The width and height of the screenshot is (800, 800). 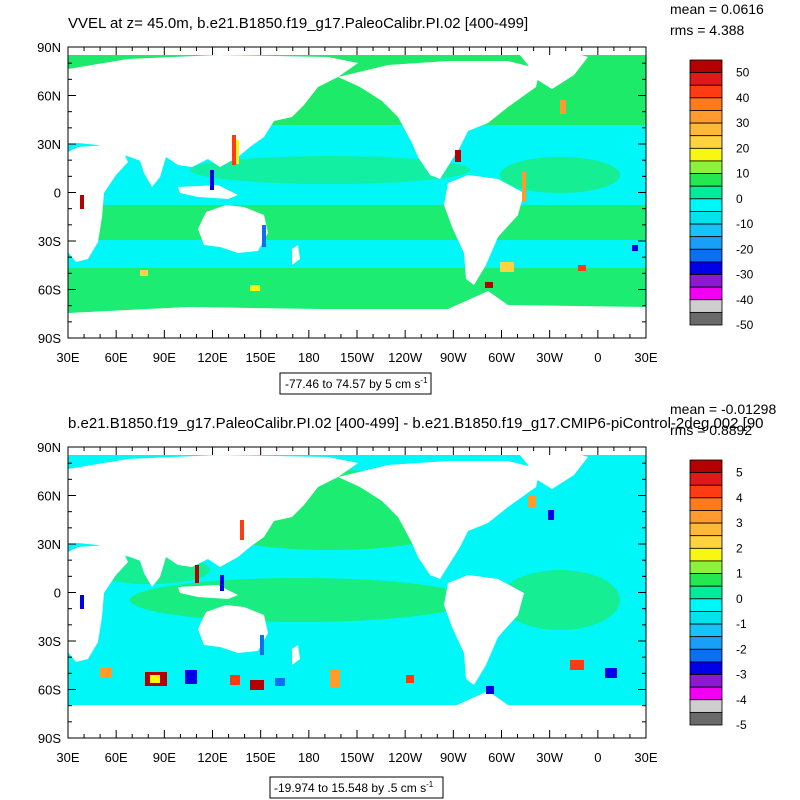 I want to click on colorbar-label: -10, so click(x=745, y=224).